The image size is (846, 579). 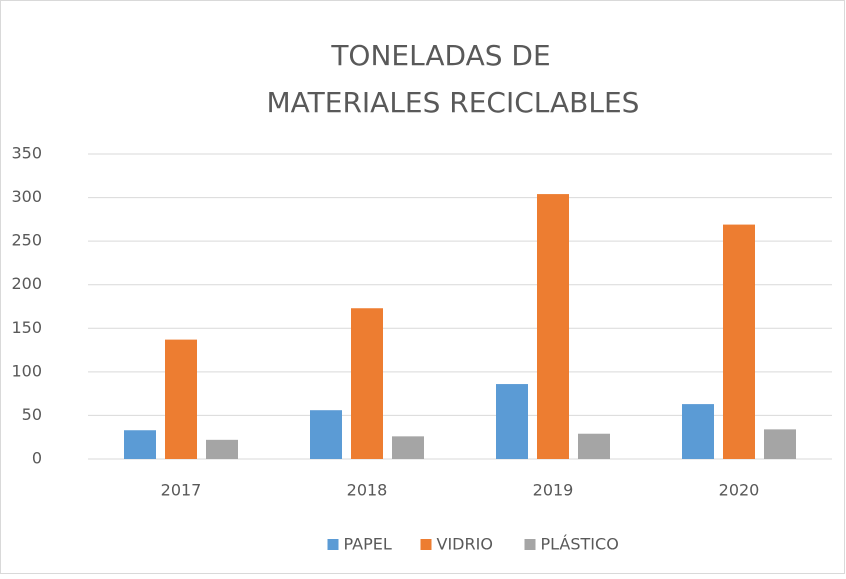 I want to click on y-tick-label: 50, so click(x=32, y=414).